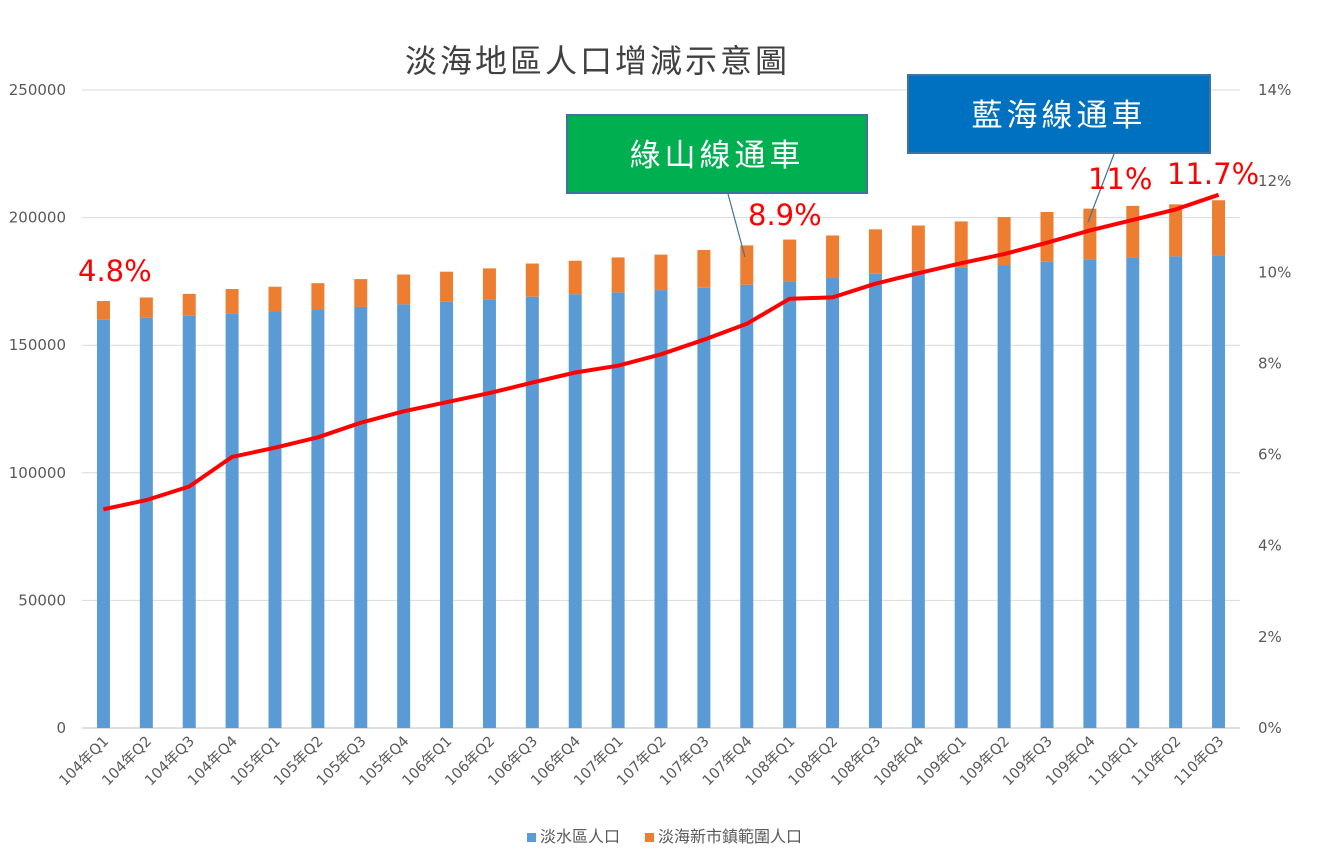  What do you see at coordinates (61, 728) in the screenshot?
I see `y-tick-label: 0` at bounding box center [61, 728].